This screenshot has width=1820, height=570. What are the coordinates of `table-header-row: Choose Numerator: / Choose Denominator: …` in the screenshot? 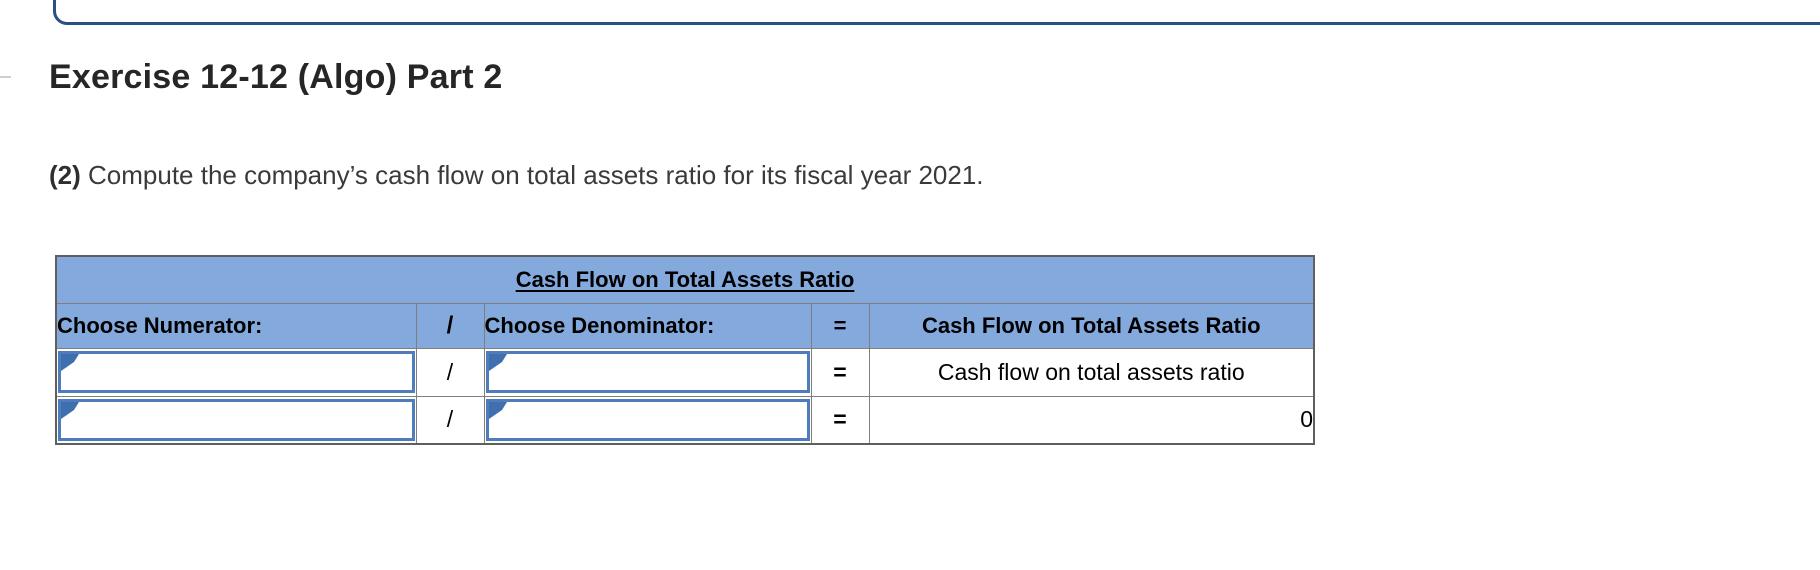 It's located at (685, 325).